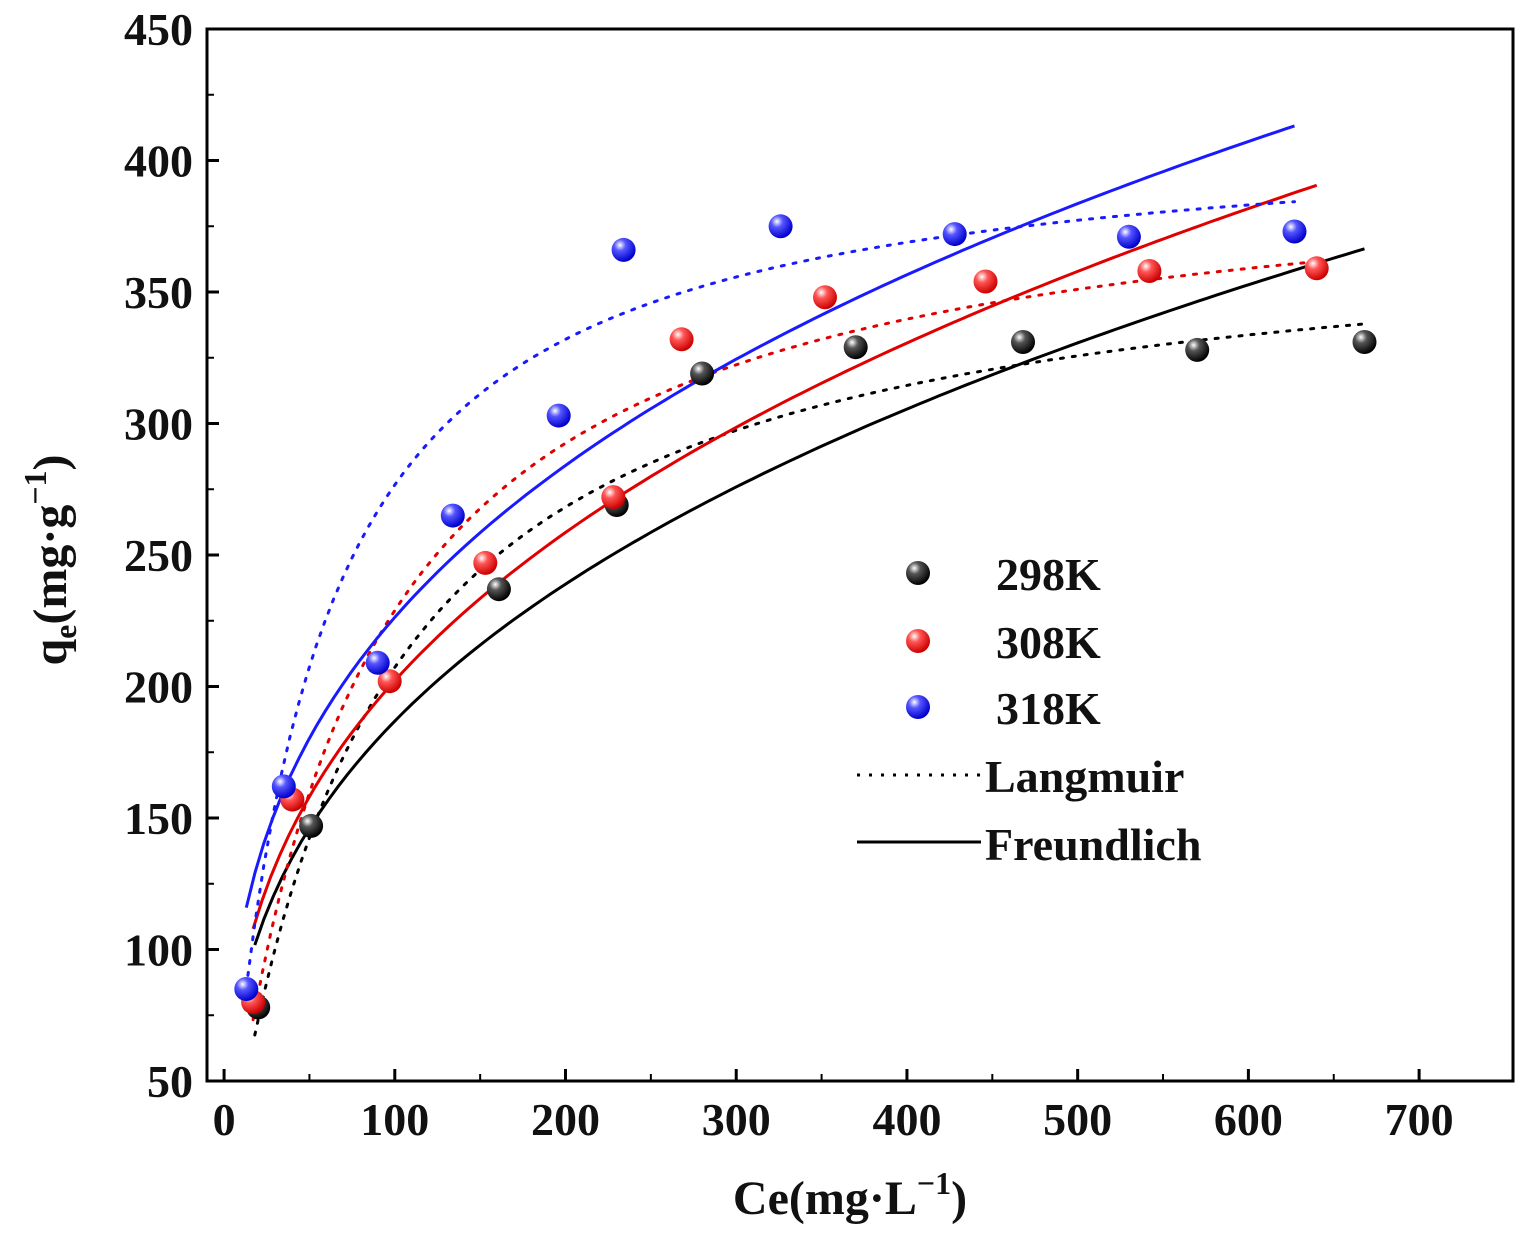 This screenshot has width=1538, height=1242. Describe the element at coordinates (170, 1081) in the screenshot. I see `y-tick-label: 50` at that location.